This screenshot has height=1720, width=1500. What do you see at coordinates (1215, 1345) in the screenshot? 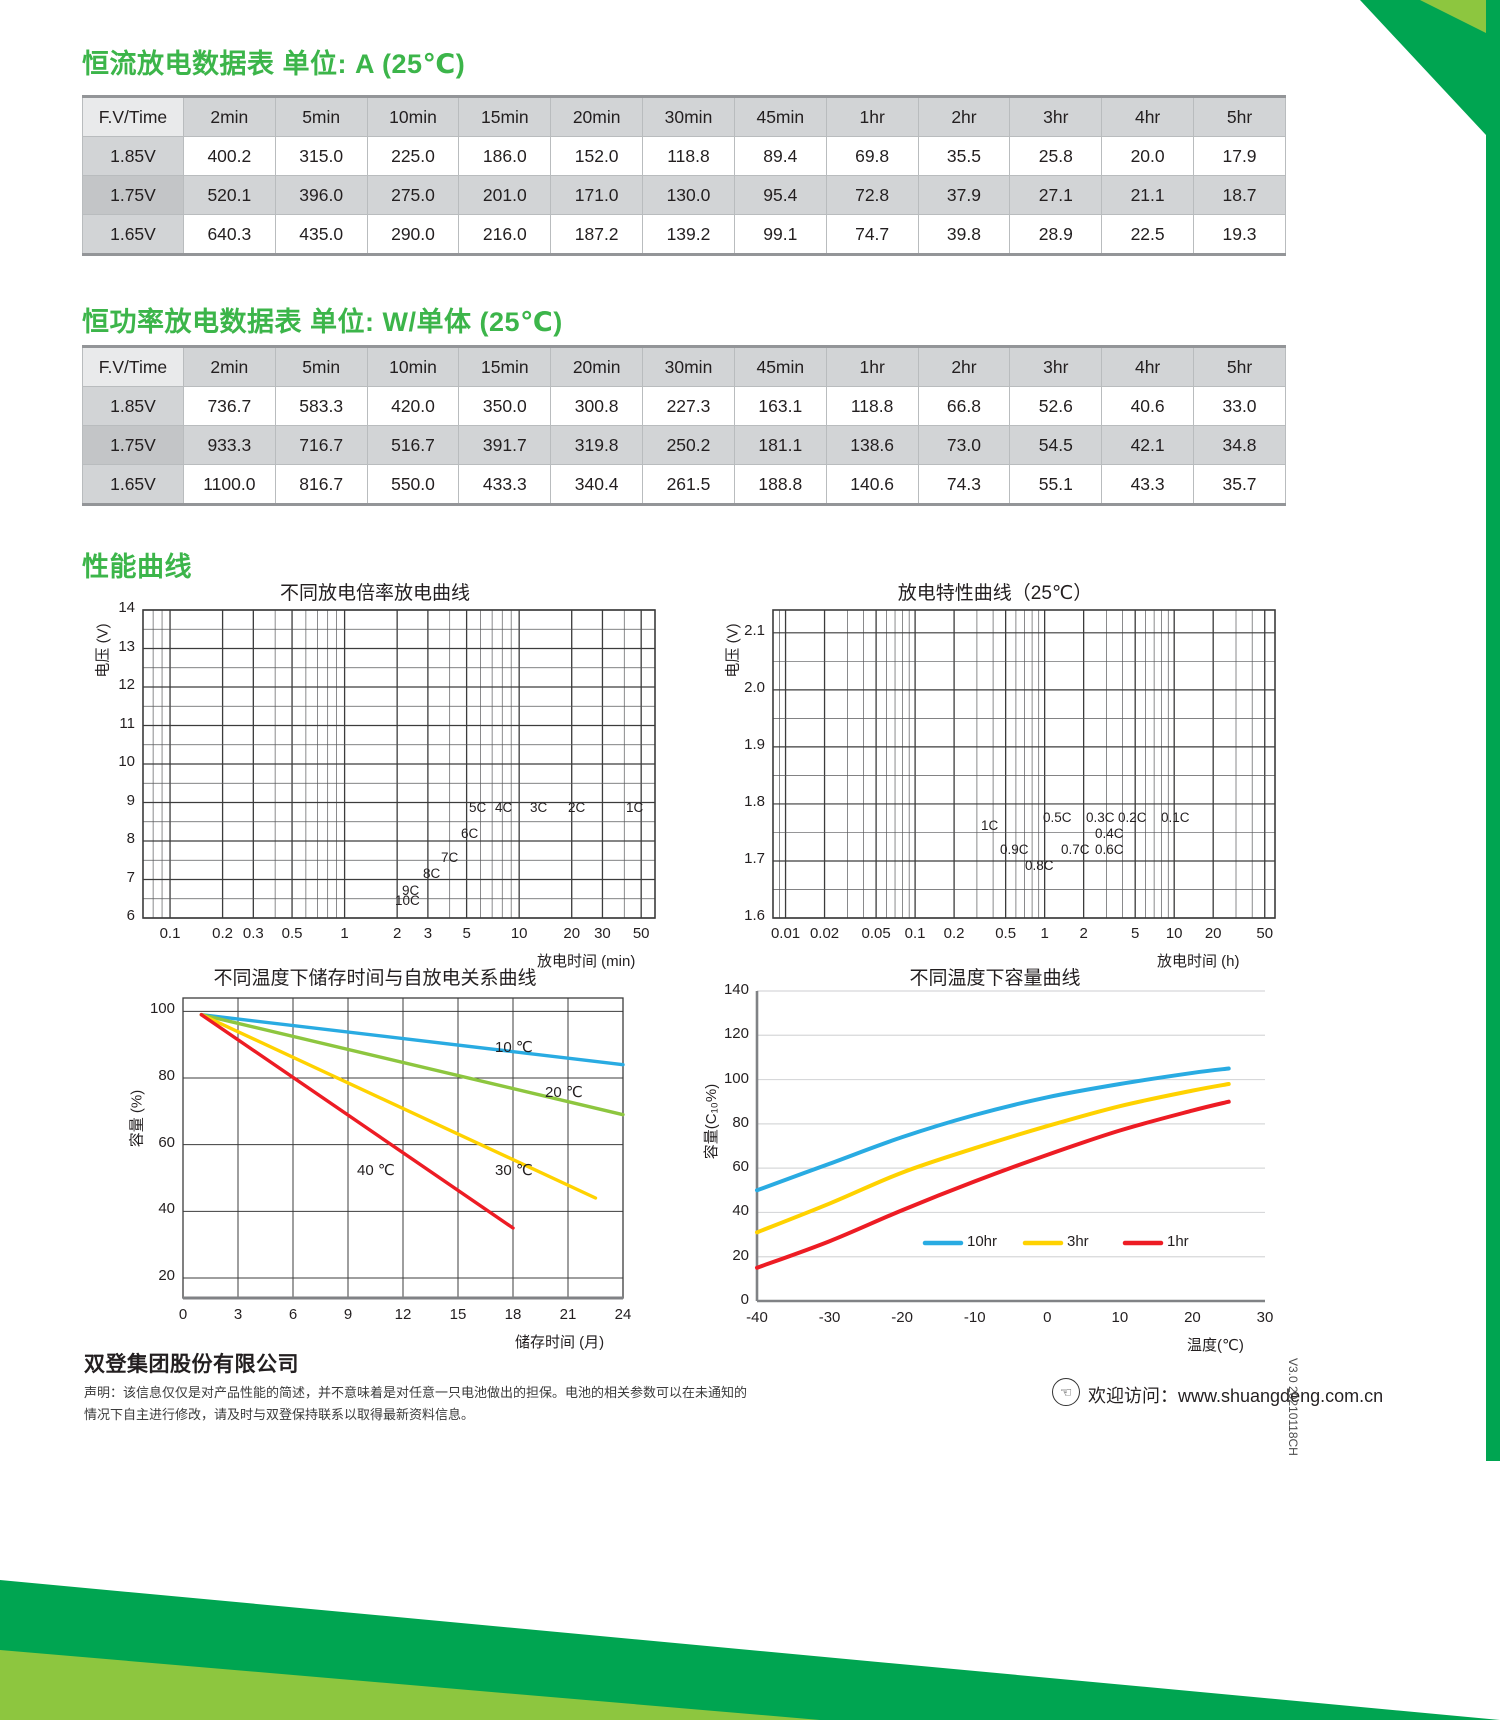
I see `x-axis-label: 温度(℃)` at bounding box center [1215, 1345].